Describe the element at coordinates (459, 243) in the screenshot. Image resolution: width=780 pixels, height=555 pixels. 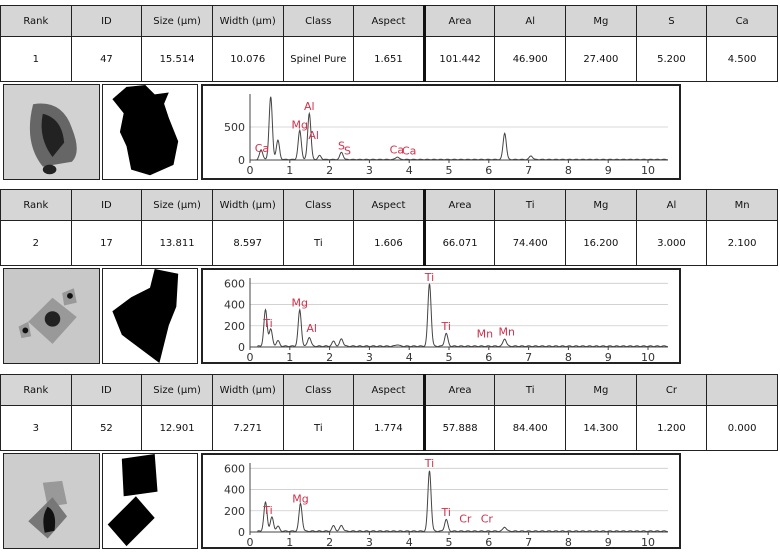
I see `table-cell: 66.071` at that location.